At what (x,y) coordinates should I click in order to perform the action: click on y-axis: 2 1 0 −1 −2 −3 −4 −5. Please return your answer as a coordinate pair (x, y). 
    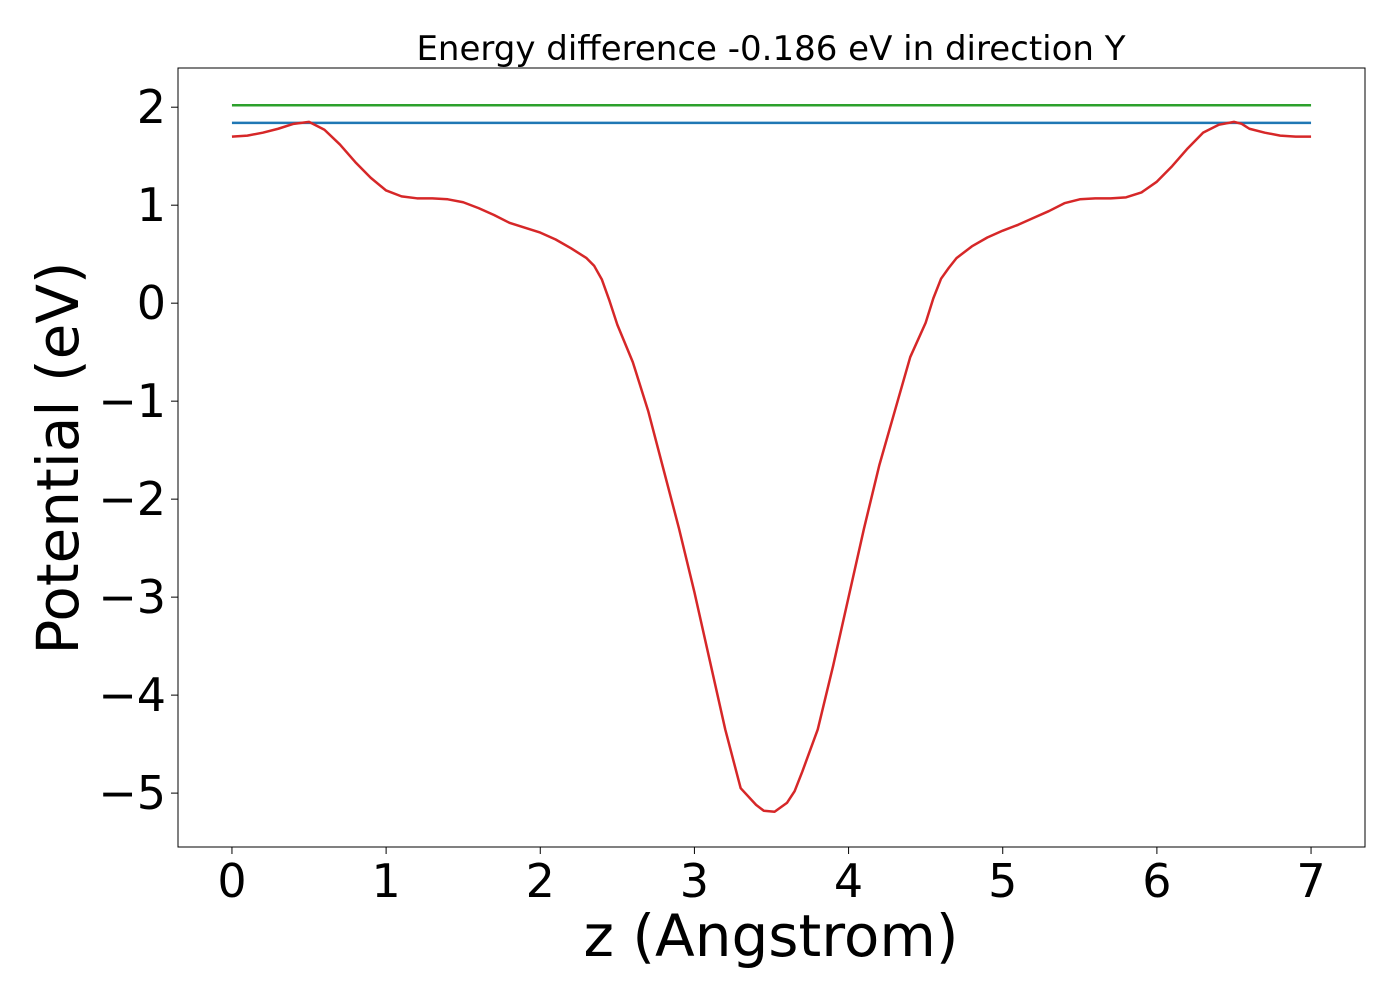
    Looking at the image, I should click on (138, 450).